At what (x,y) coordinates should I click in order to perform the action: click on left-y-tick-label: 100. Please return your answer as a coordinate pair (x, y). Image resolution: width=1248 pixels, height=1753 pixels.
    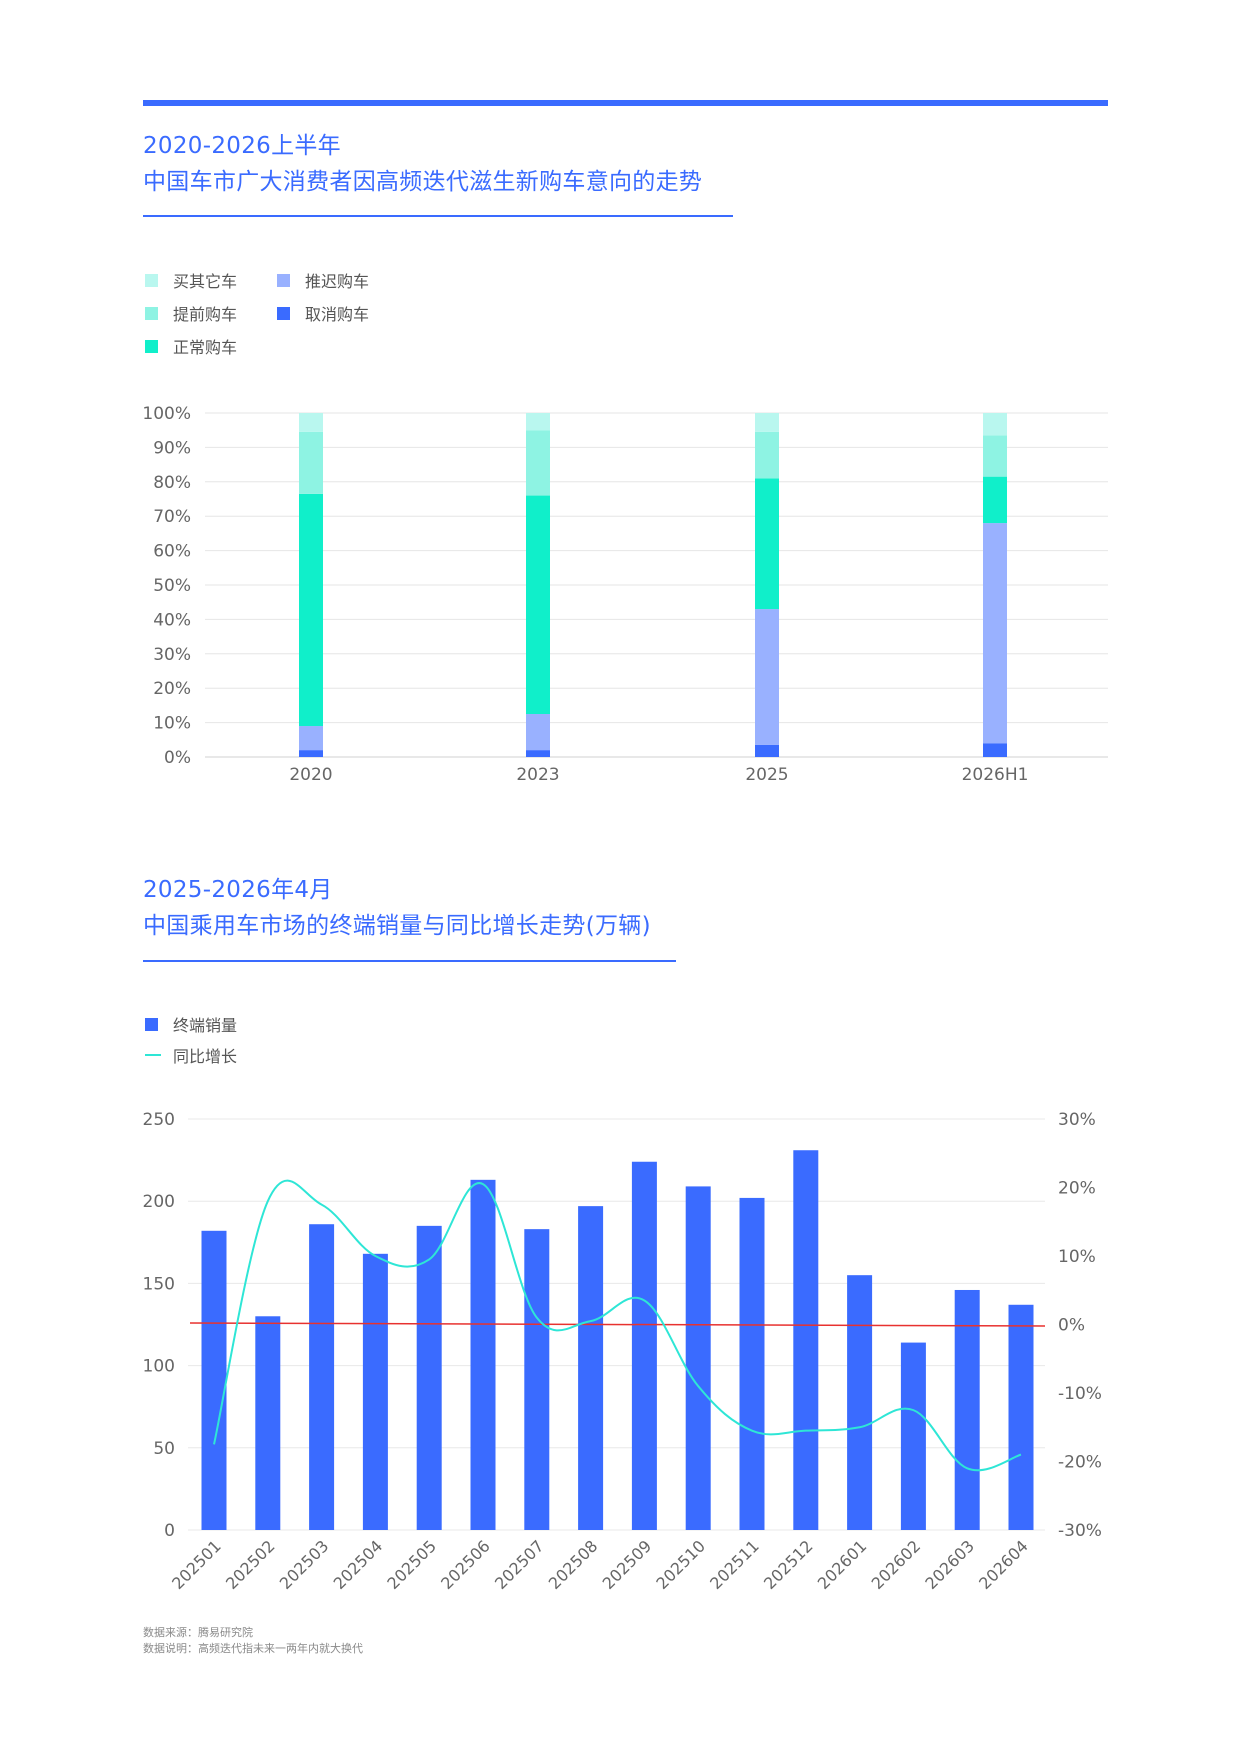
    Looking at the image, I should click on (159, 1367).